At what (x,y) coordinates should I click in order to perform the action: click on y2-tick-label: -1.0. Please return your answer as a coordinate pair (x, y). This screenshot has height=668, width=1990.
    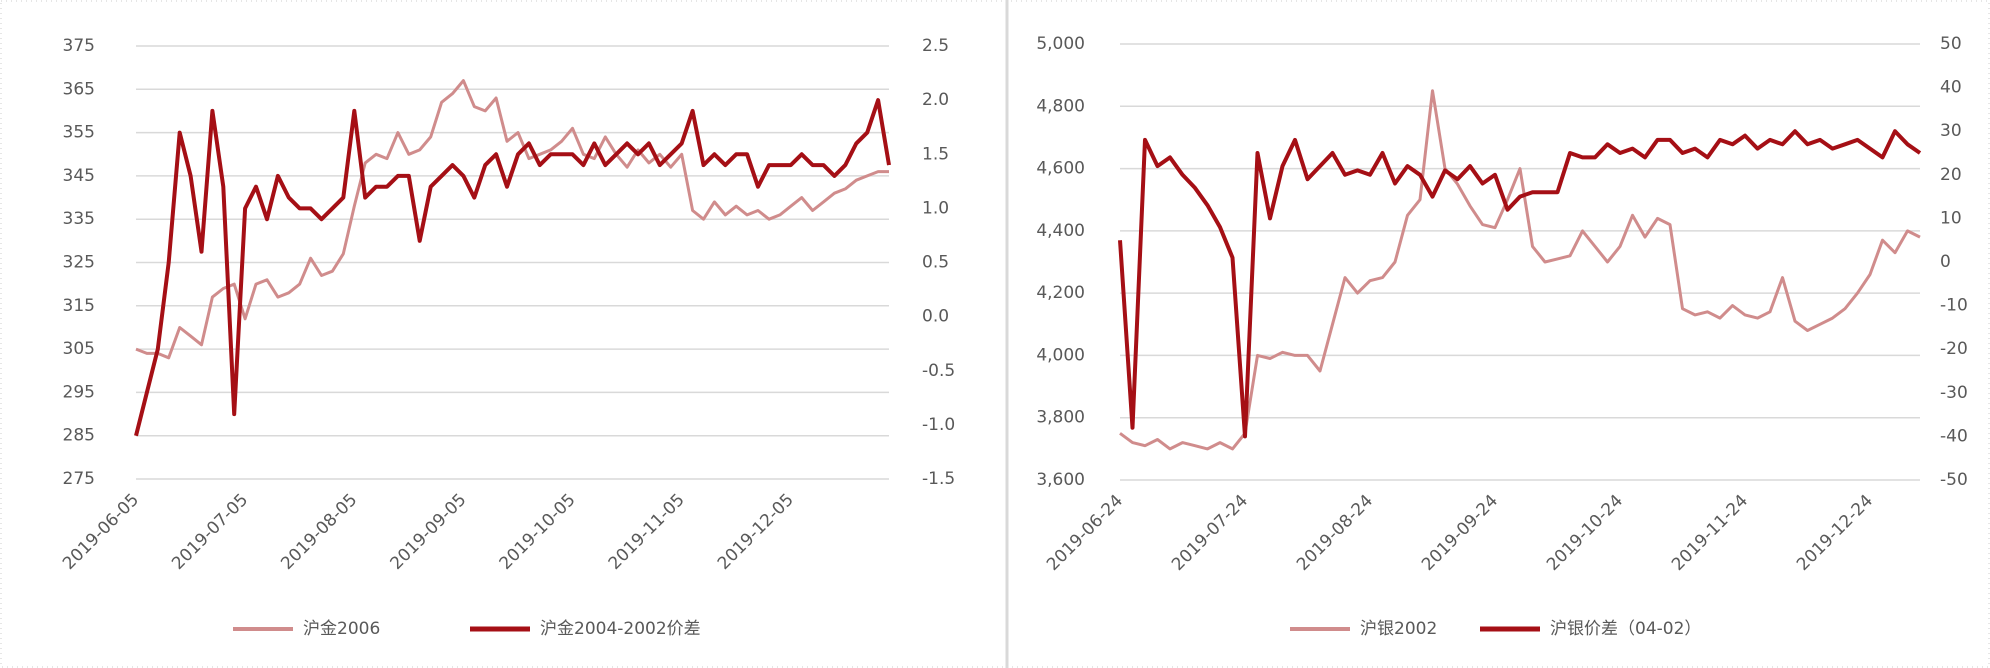
    Looking at the image, I should click on (938, 425).